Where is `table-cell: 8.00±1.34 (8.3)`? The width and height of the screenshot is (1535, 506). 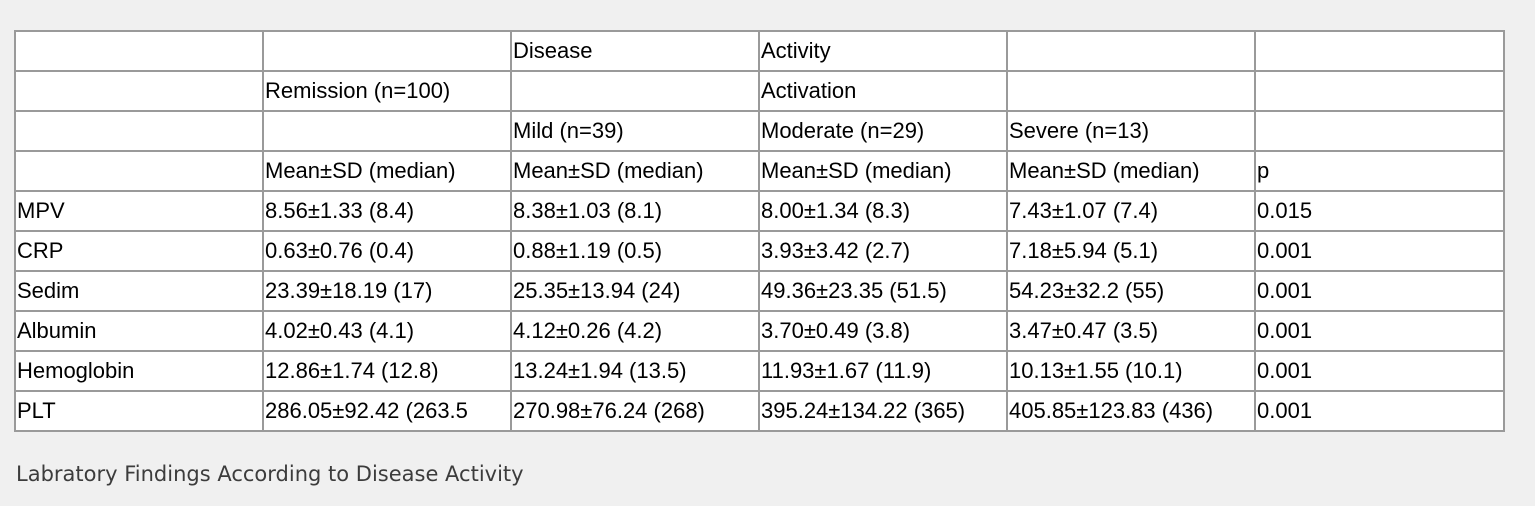 table-cell: 8.00±1.34 (8.3) is located at coordinates (883, 211).